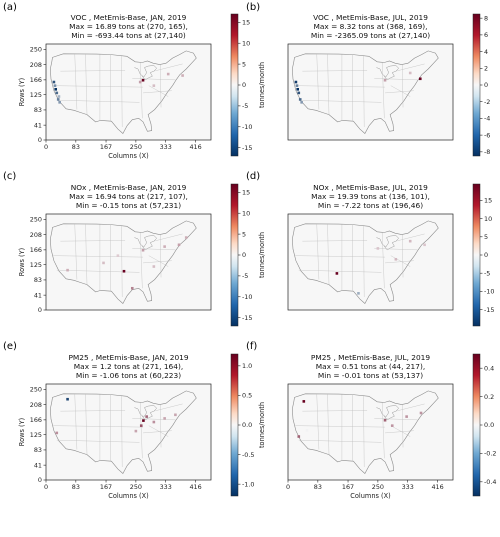  I want to click on panel-label: (d), so click(253, 176).